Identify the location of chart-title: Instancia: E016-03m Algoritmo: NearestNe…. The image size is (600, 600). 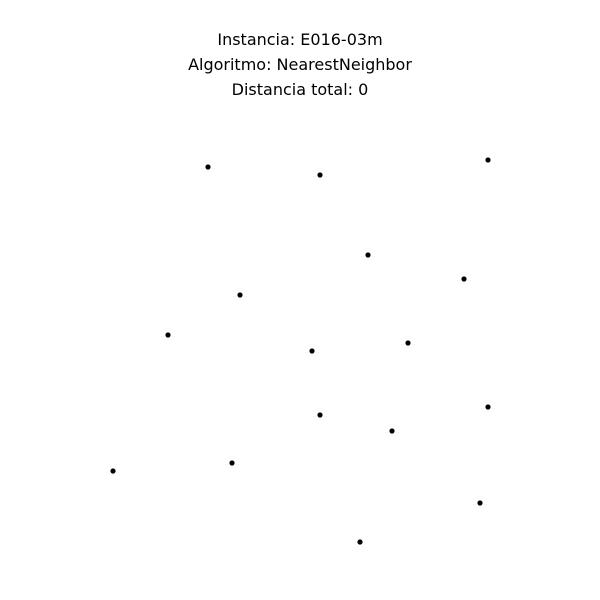
(300, 64).